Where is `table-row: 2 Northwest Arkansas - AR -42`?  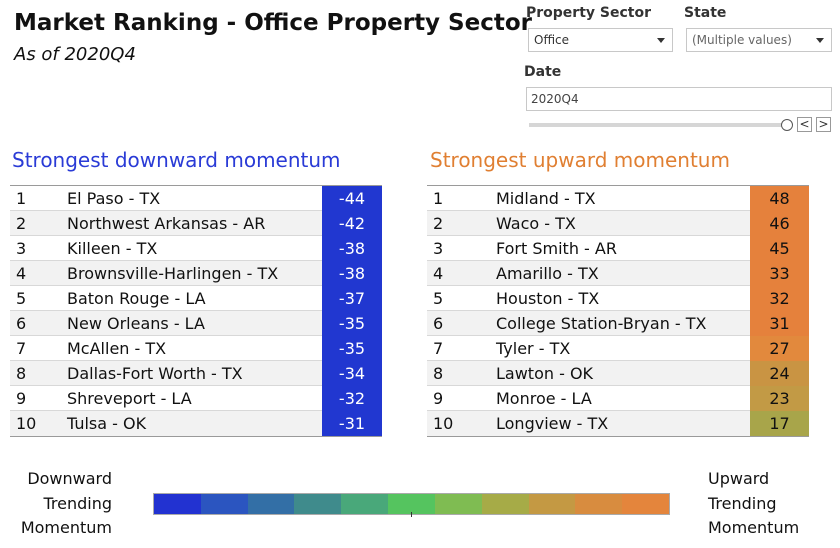 table-row: 2 Northwest Arkansas - AR -42 is located at coordinates (196, 223).